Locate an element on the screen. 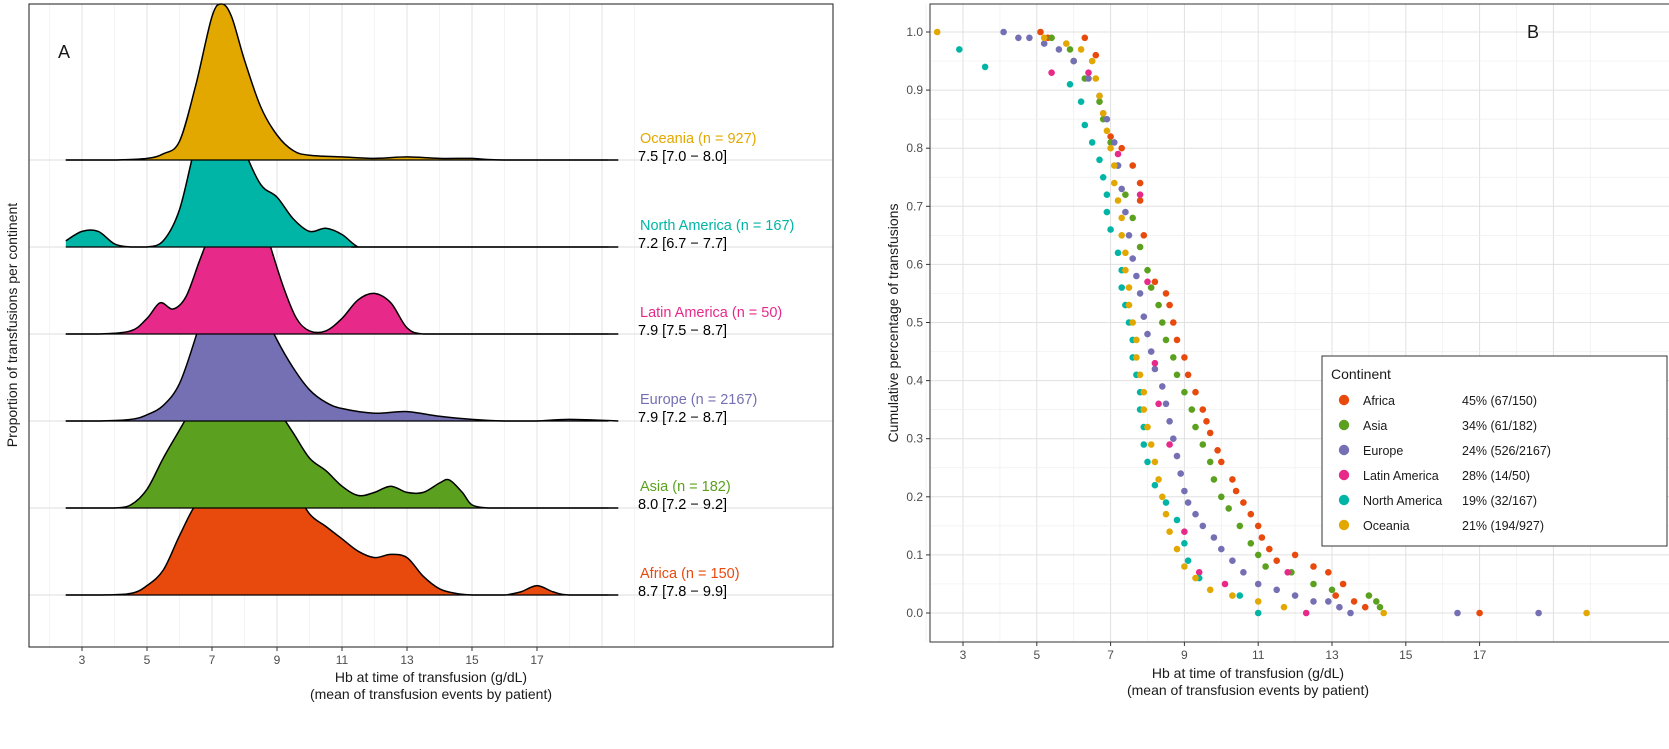 The height and width of the screenshot is (749, 1669). legend-value-europe: 24% (526/2167) is located at coordinates (1506, 451).